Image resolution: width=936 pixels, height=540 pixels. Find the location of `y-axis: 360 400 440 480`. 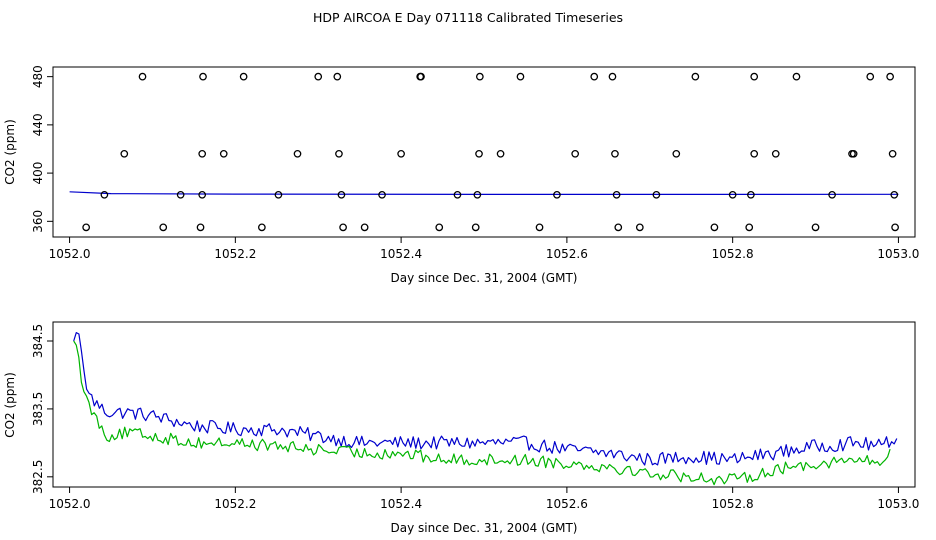

y-axis: 360 400 440 480 is located at coordinates (42, 149).